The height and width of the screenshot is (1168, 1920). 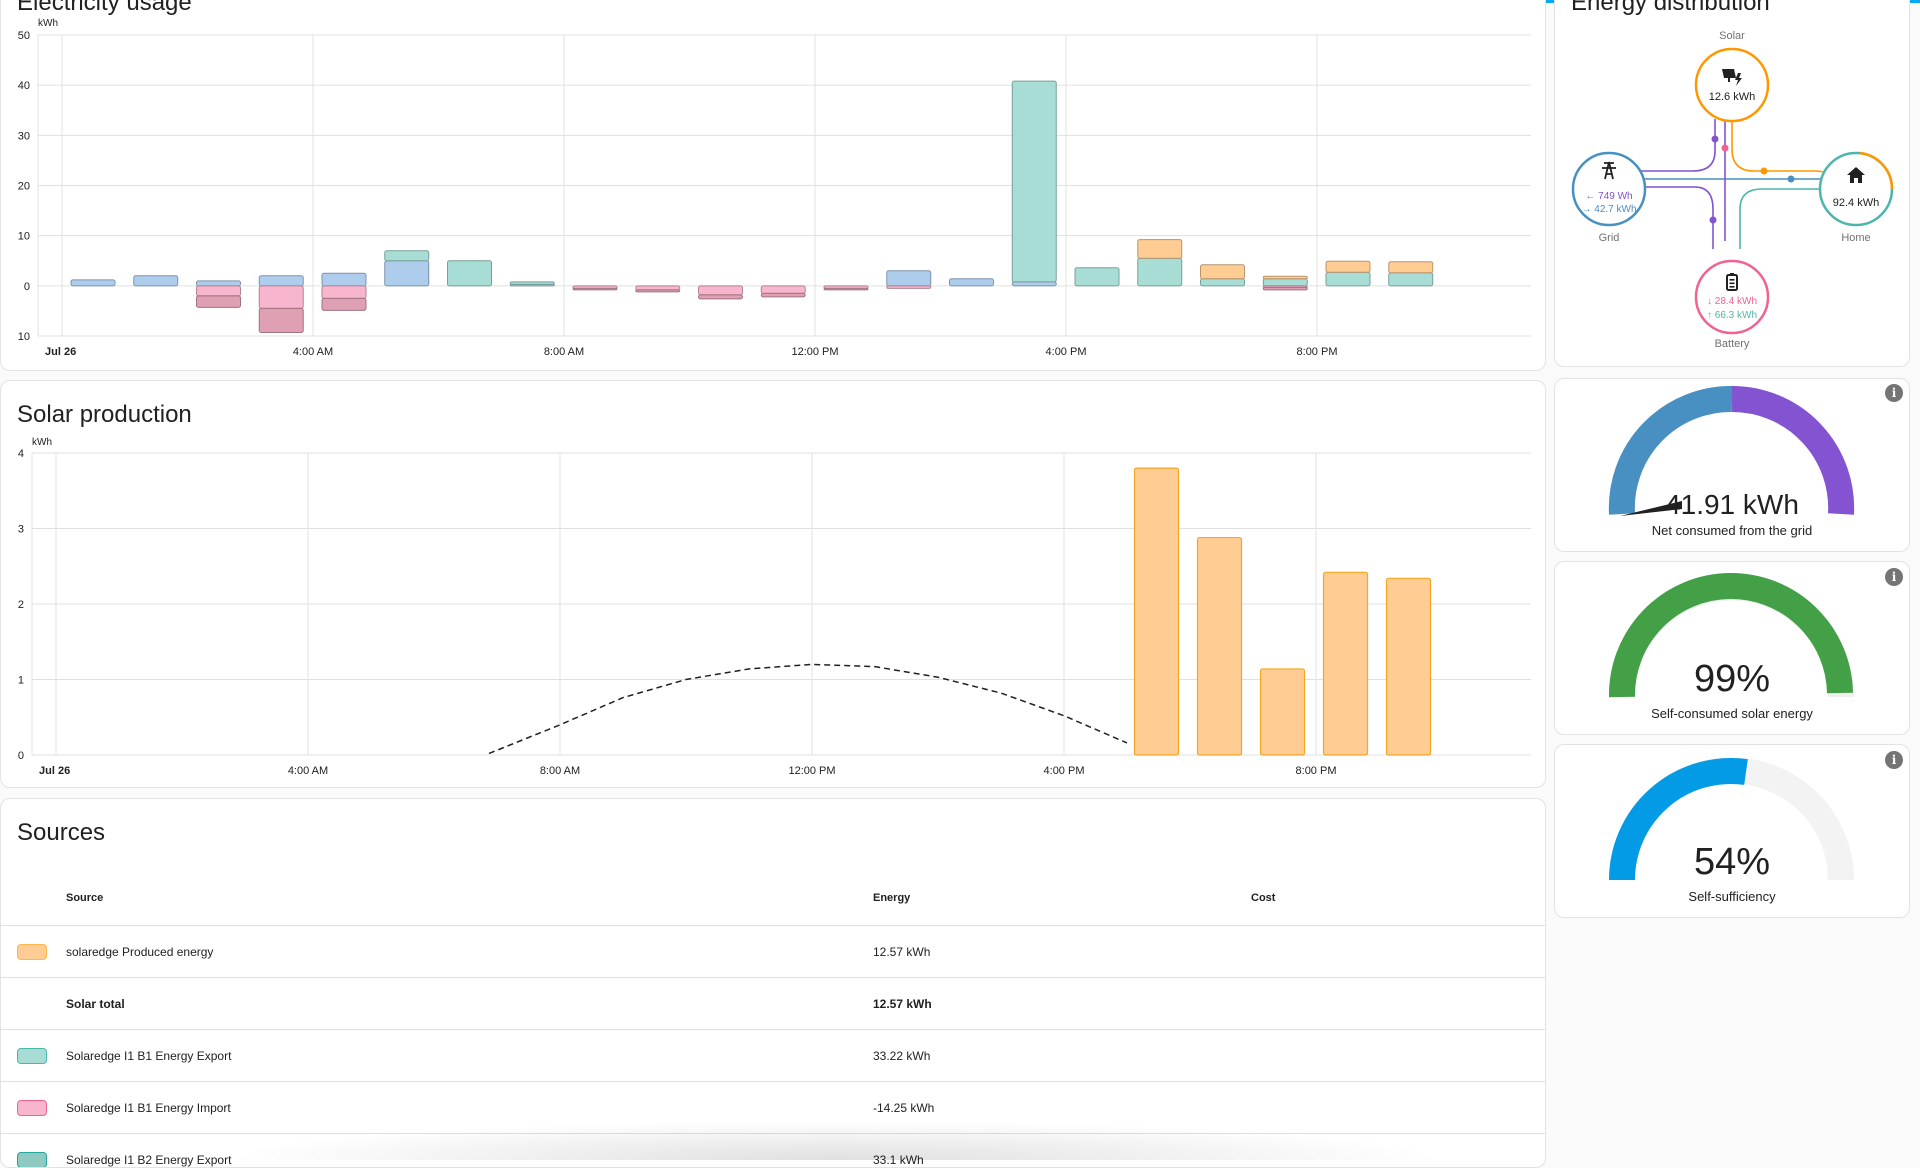 I want to click on gauge-label: Net consumed from the grid, so click(x=1732, y=530).